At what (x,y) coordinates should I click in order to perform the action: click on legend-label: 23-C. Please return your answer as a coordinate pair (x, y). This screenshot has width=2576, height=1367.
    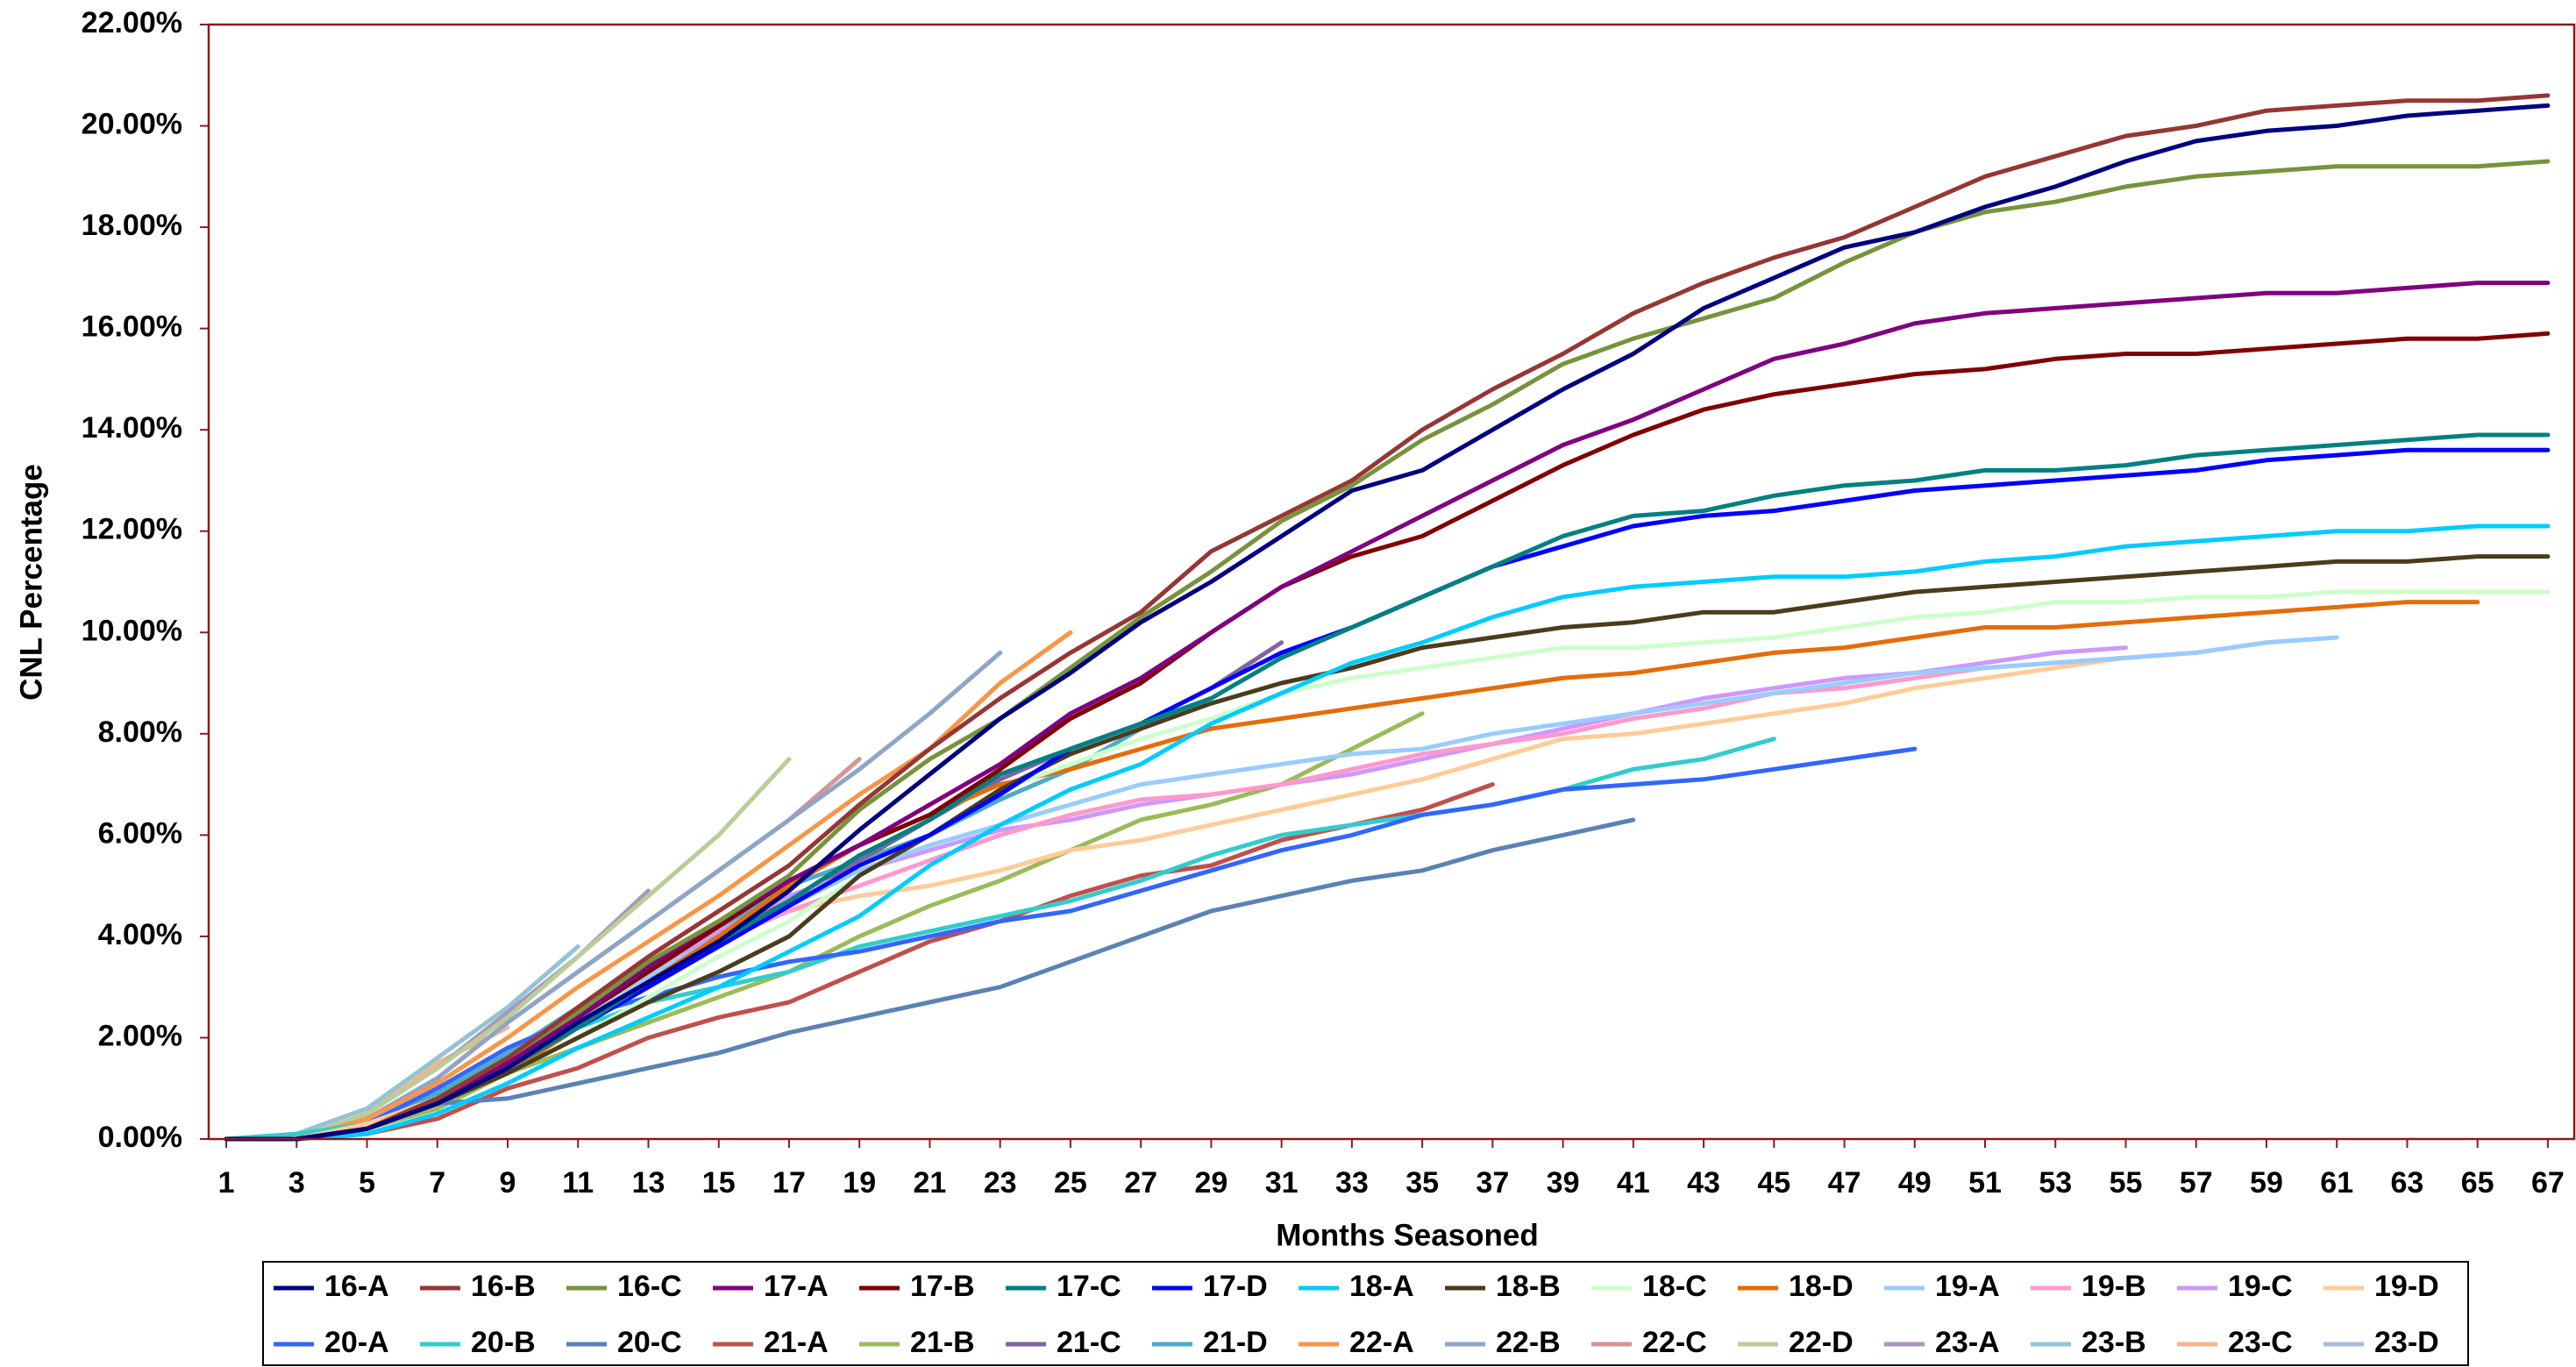
    Looking at the image, I should click on (2260, 1343).